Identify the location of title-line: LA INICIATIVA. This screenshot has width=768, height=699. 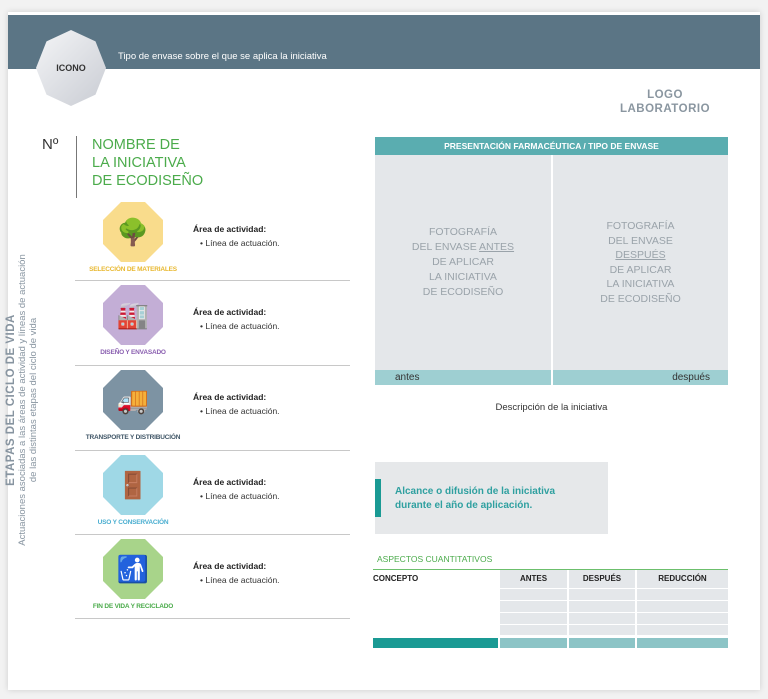
(139, 163).